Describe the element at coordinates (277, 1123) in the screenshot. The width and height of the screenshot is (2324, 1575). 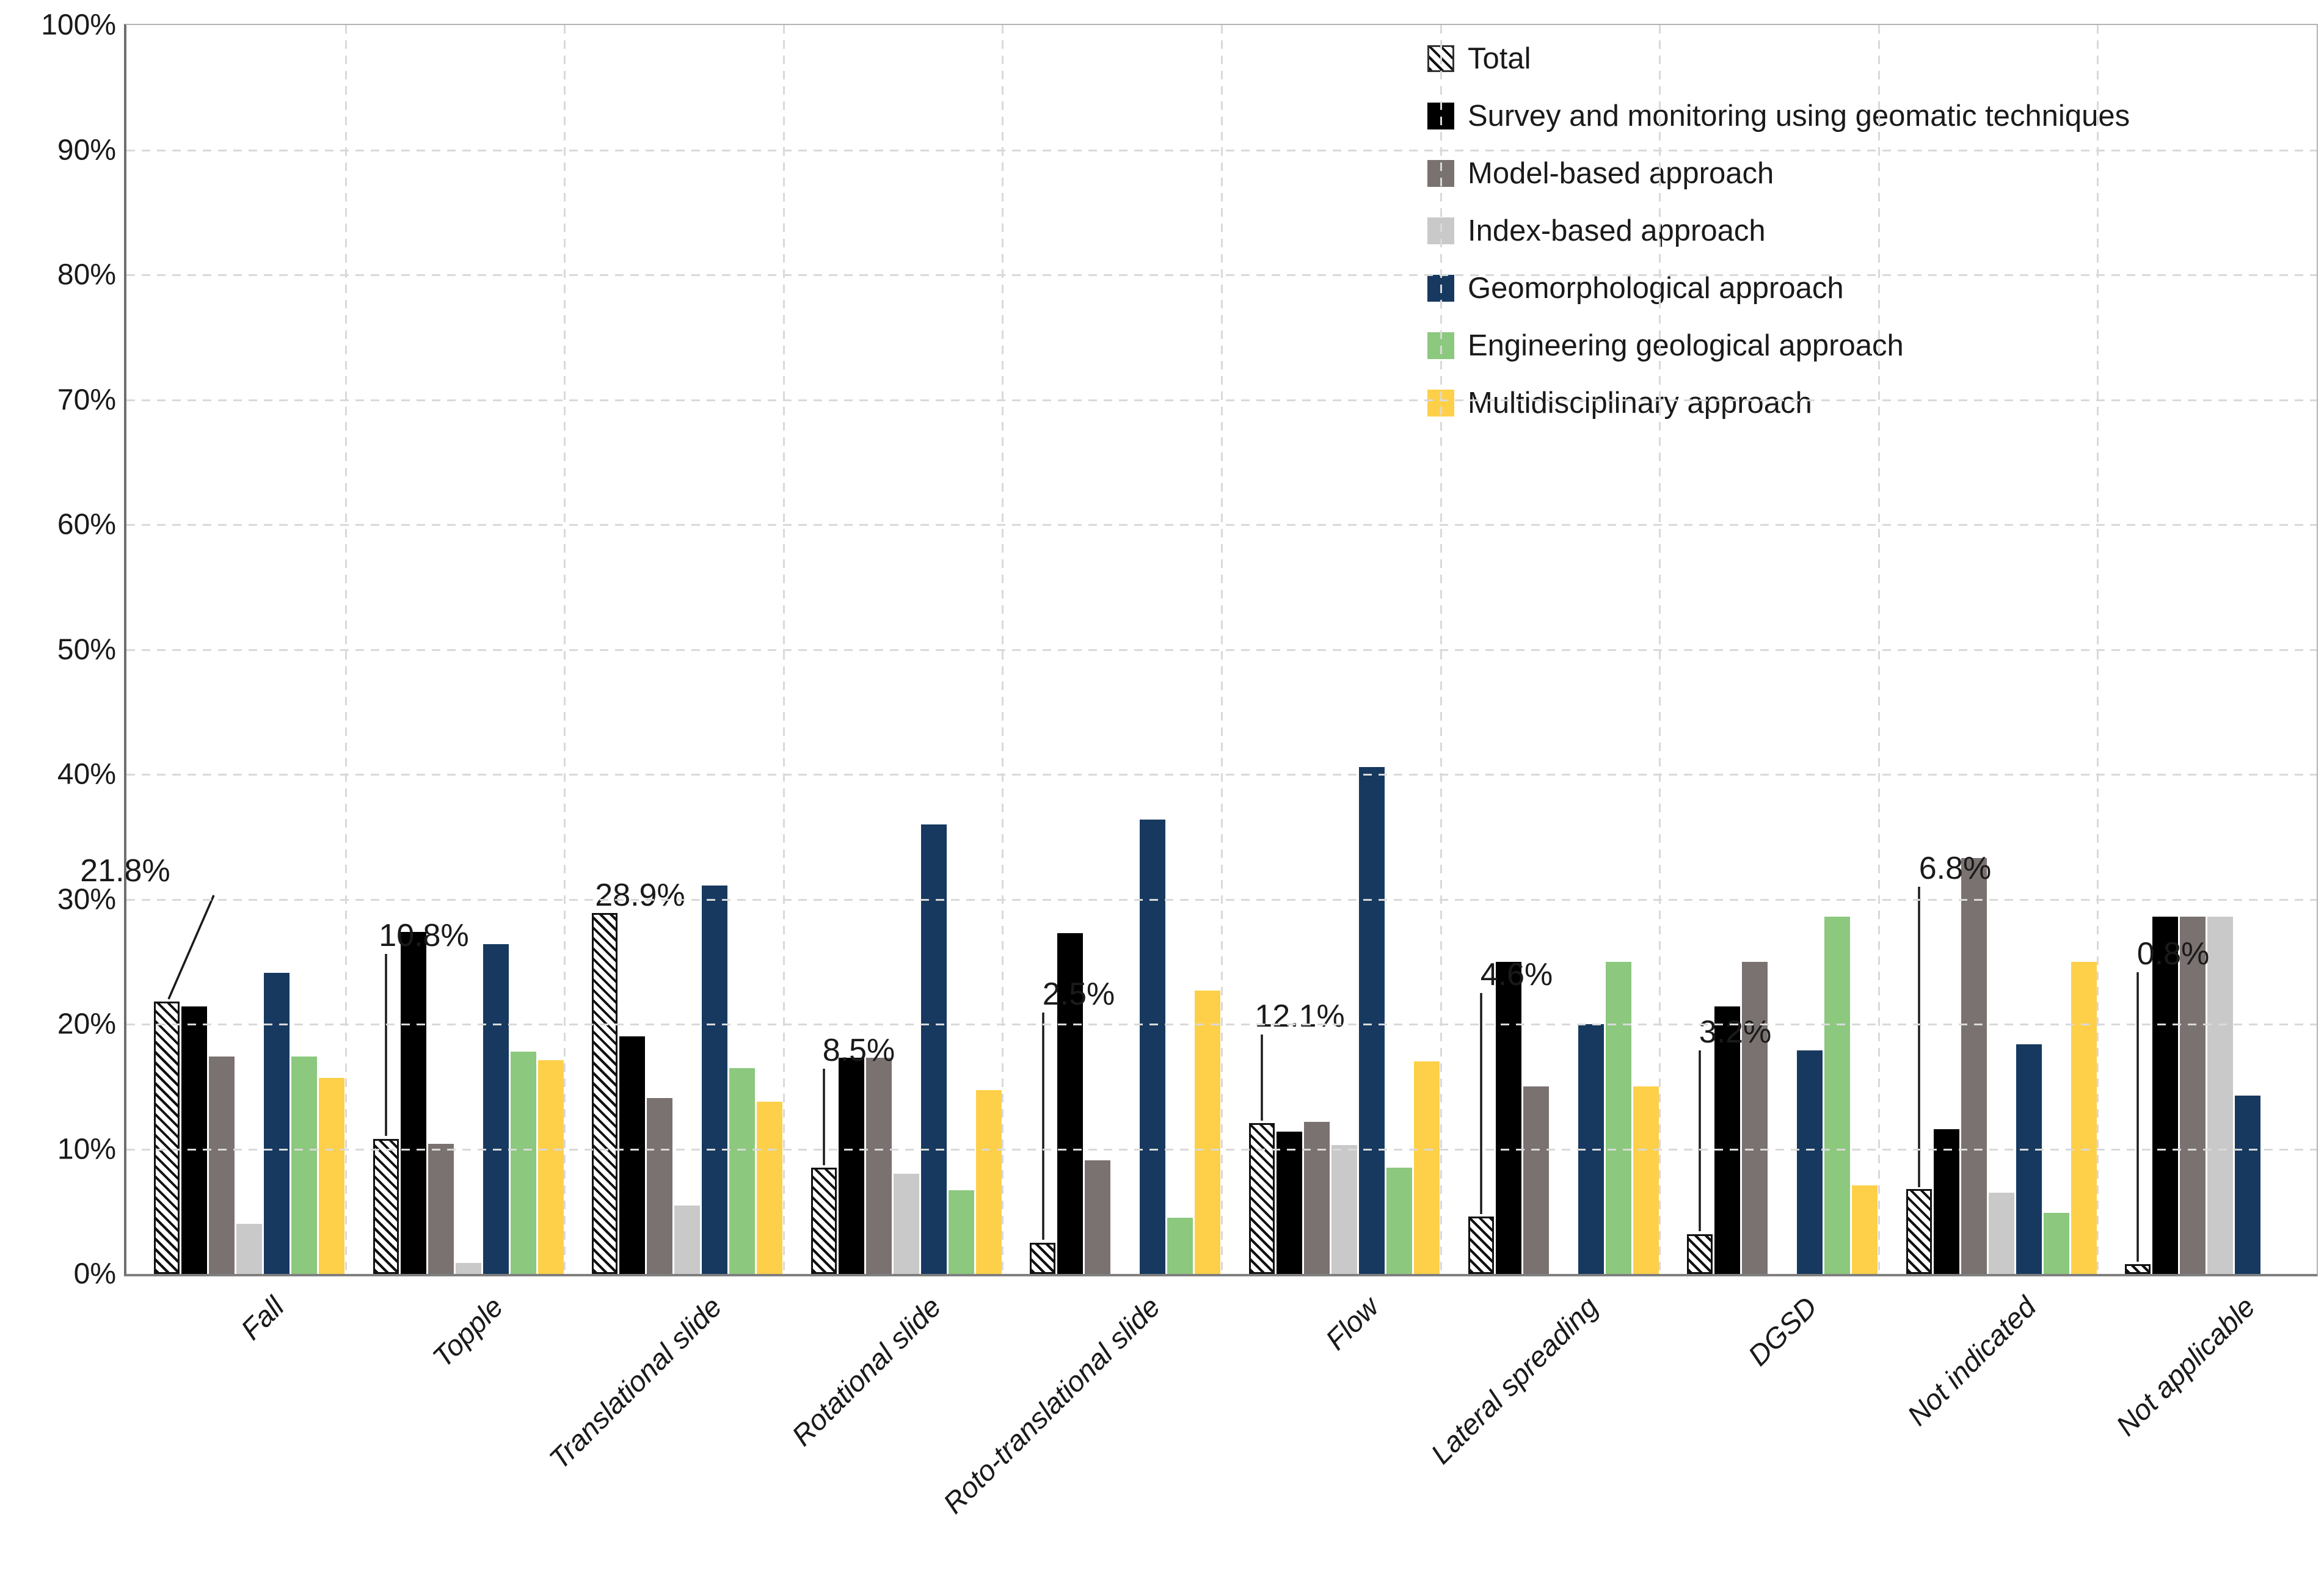
I see `bar-s4-c0` at that location.